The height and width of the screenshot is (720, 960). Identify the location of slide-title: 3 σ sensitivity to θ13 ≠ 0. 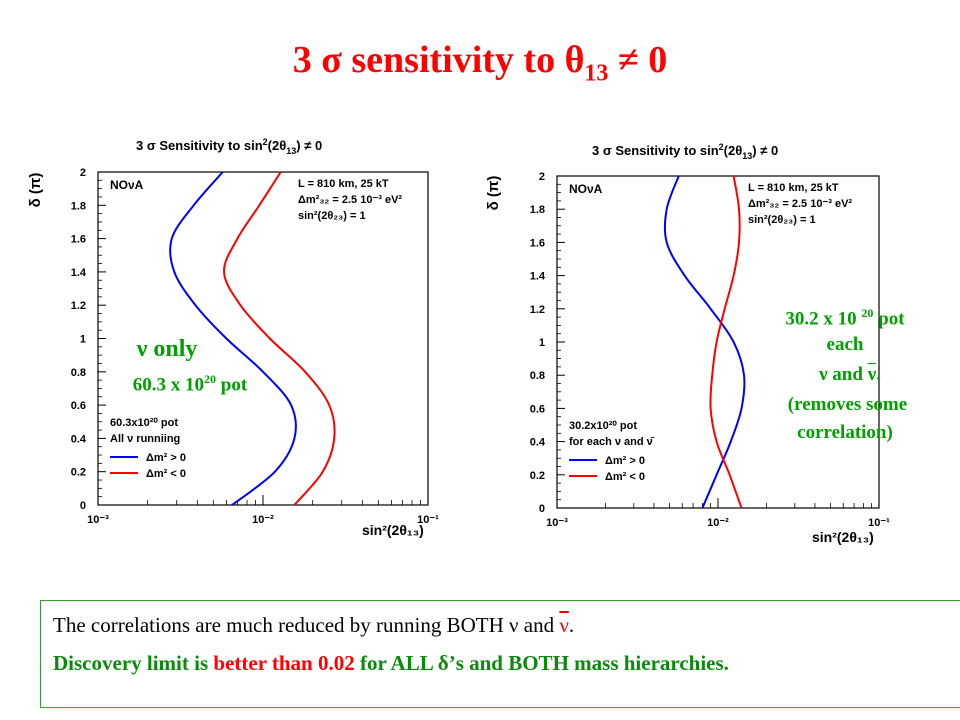
(480, 63).